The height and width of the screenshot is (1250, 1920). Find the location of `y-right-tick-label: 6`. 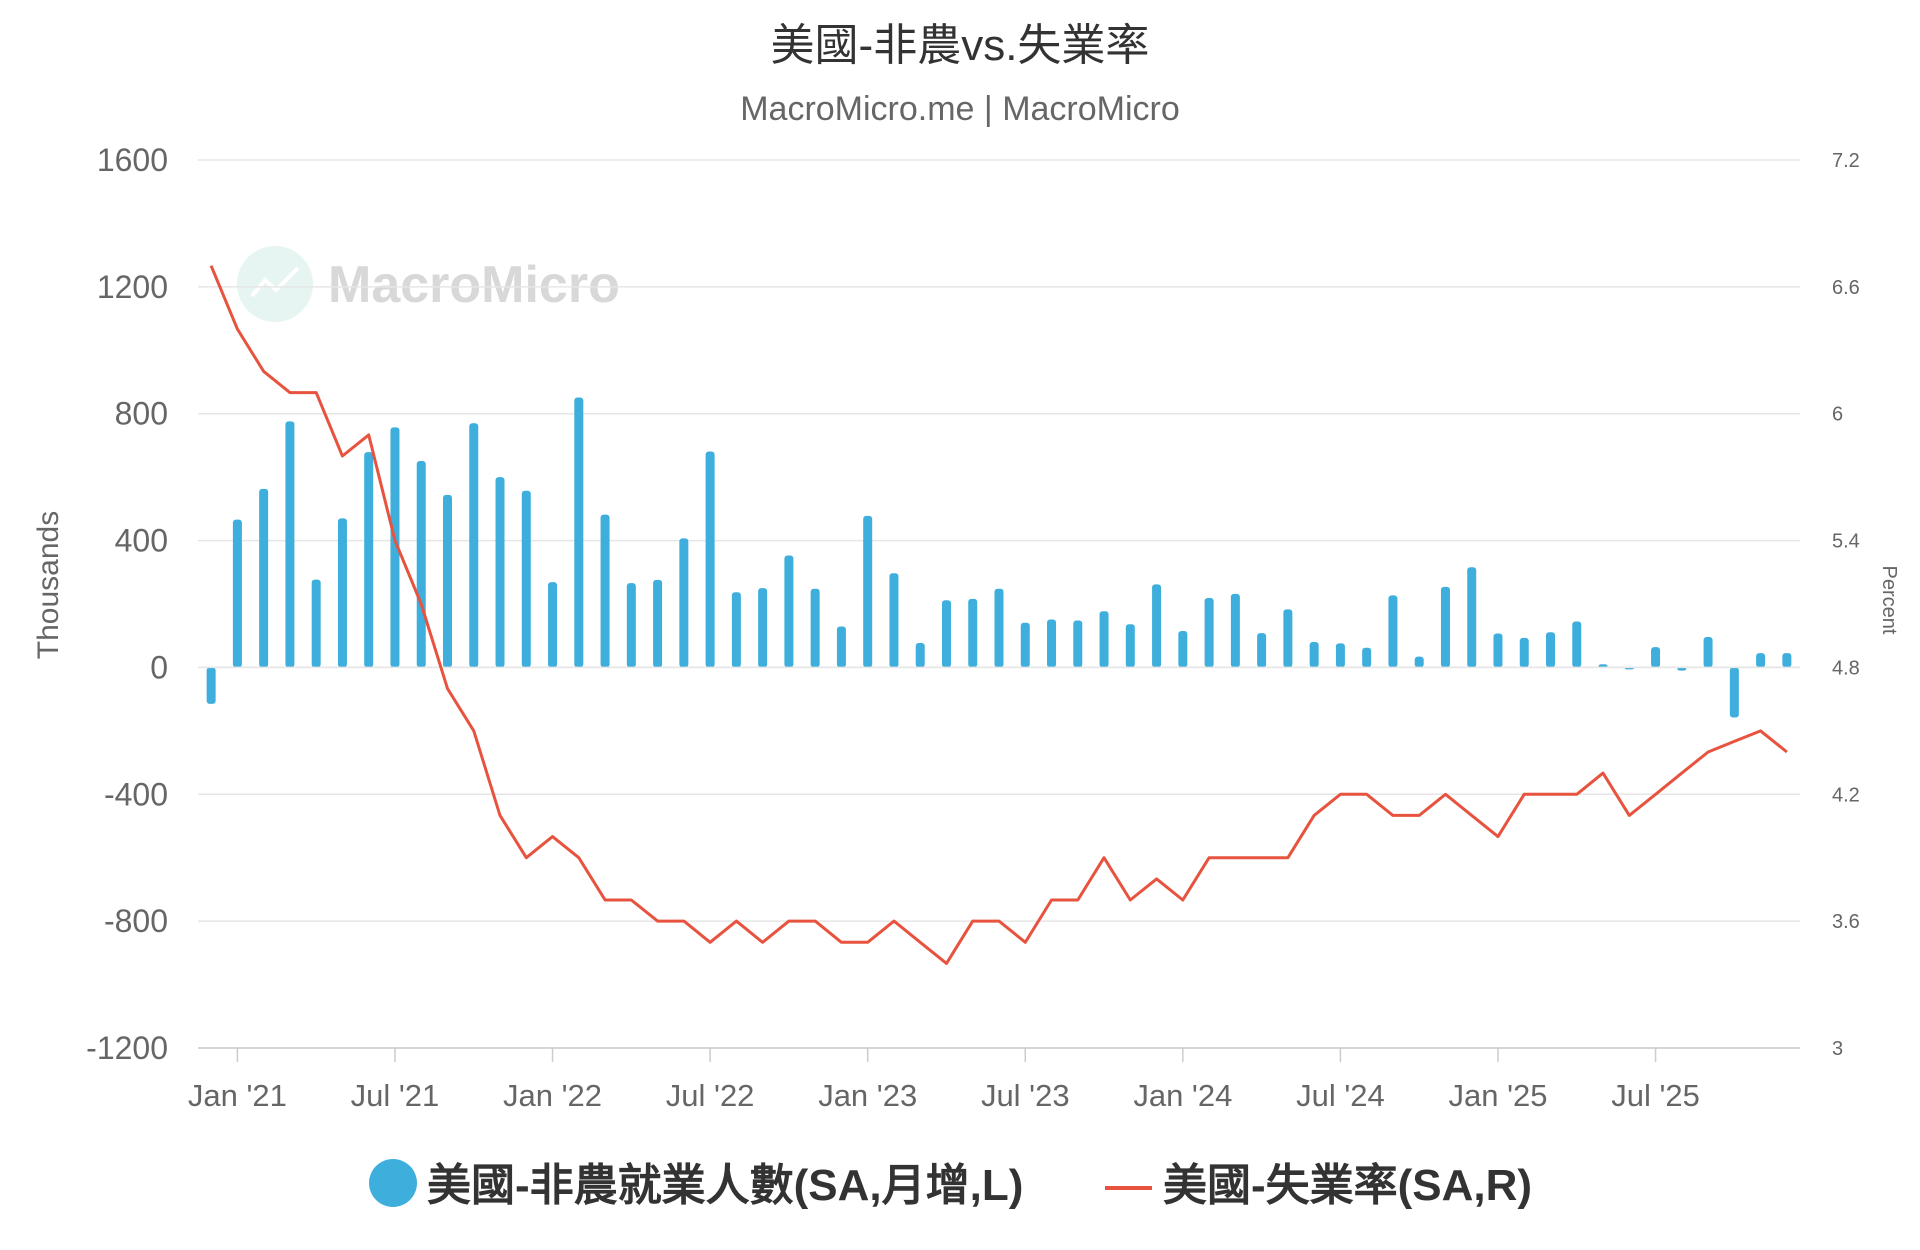

y-right-tick-label: 6 is located at coordinates (1837, 415).